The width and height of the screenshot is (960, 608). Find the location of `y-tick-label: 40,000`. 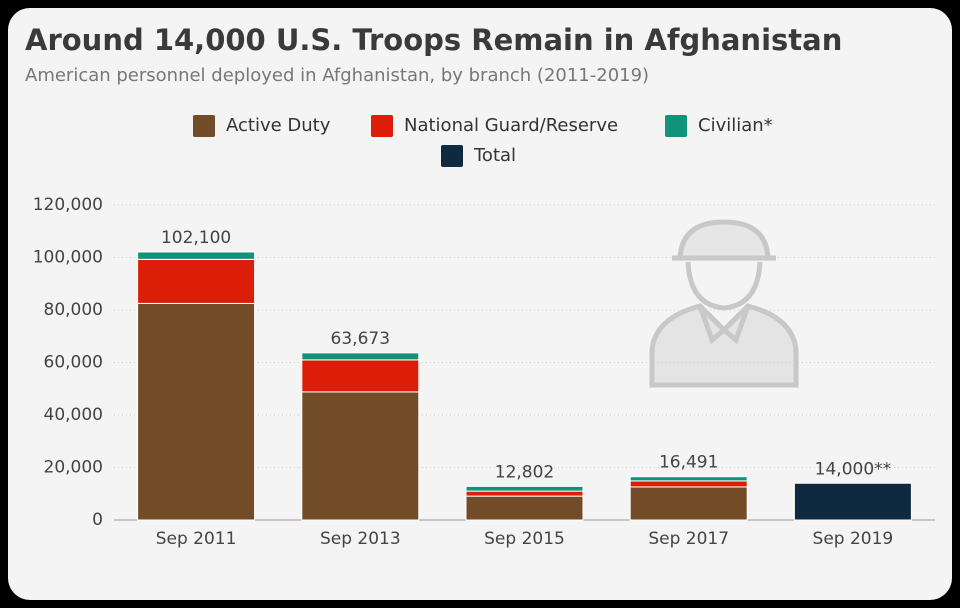

y-tick-label: 40,000 is located at coordinates (73, 415).